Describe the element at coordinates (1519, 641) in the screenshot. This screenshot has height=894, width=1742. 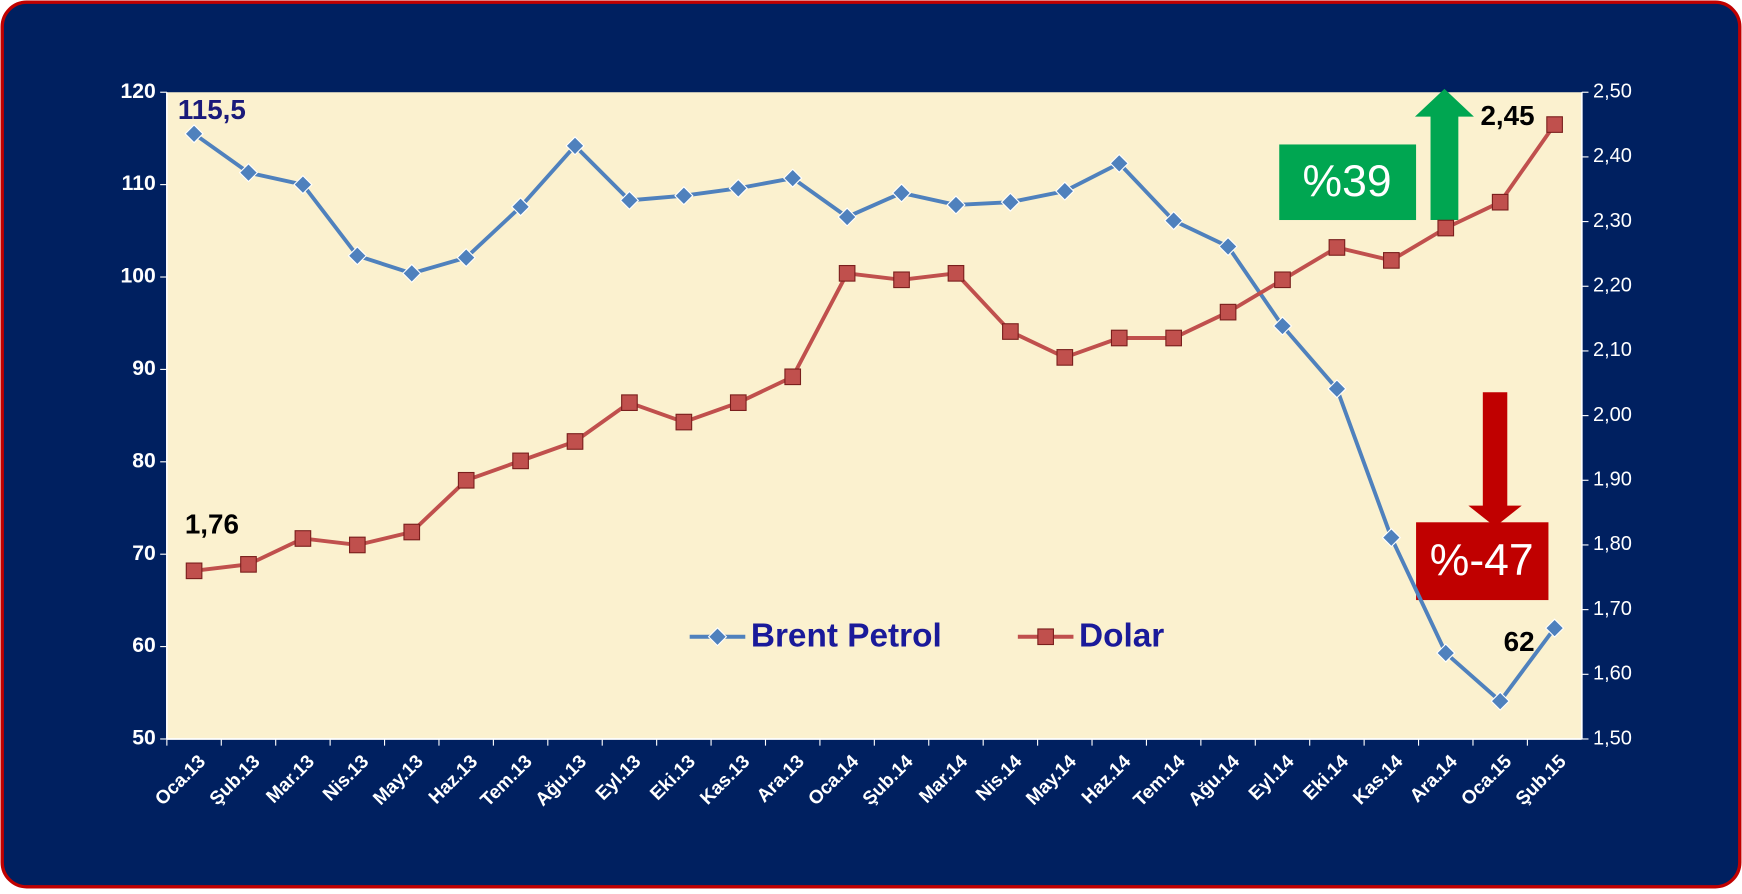
I see `data-label: 62` at that location.